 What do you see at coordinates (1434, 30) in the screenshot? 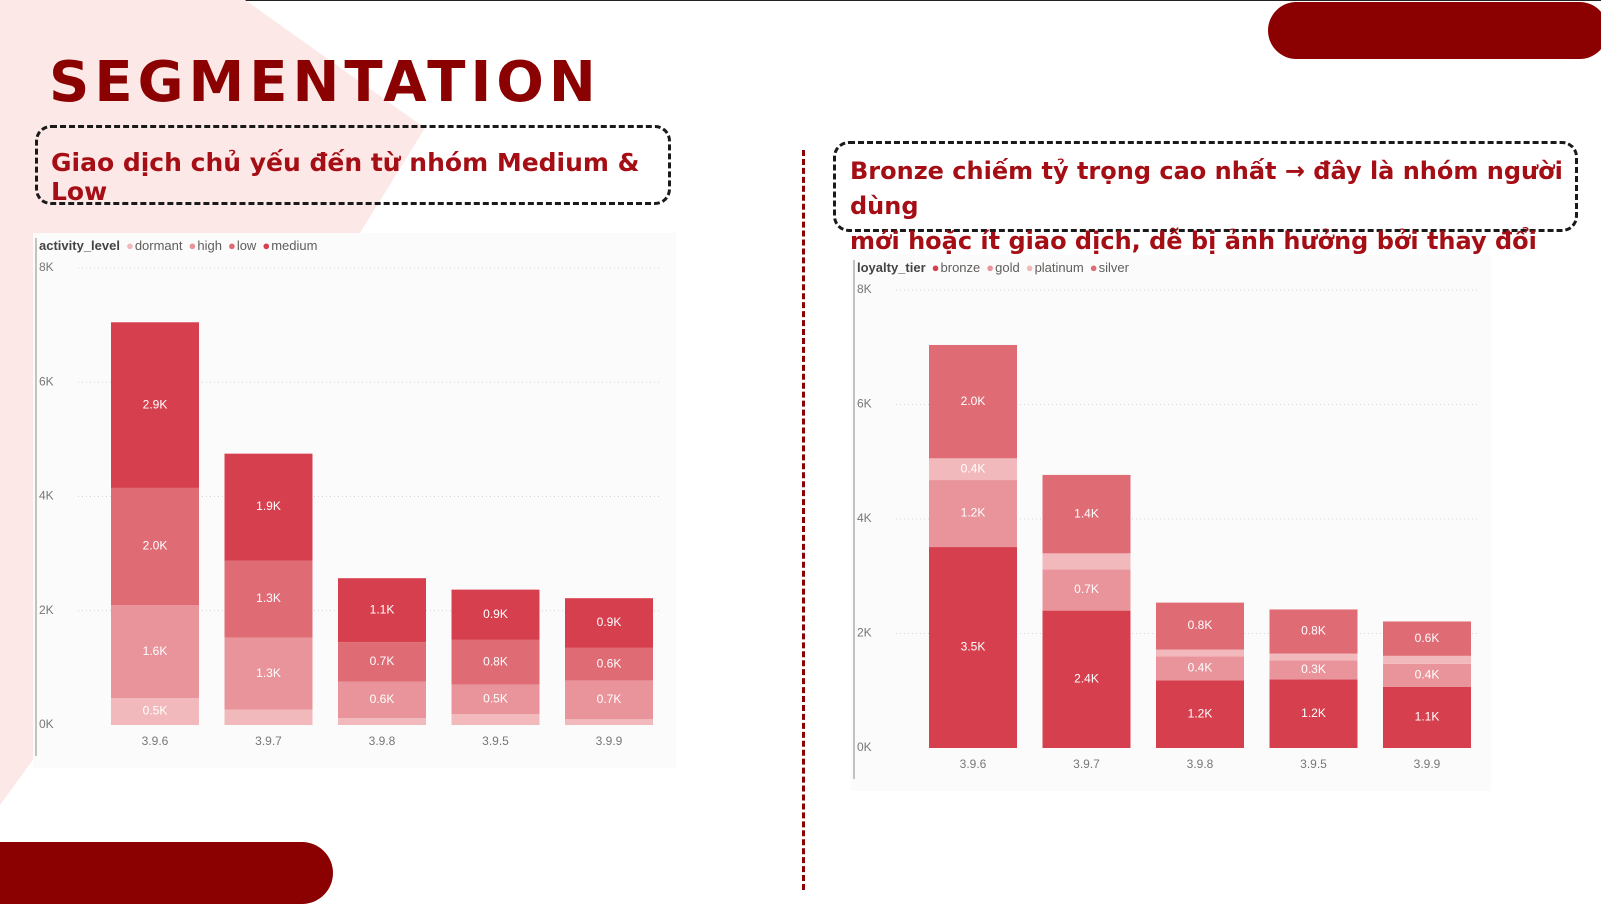
I see `header-accent-pill` at bounding box center [1434, 30].